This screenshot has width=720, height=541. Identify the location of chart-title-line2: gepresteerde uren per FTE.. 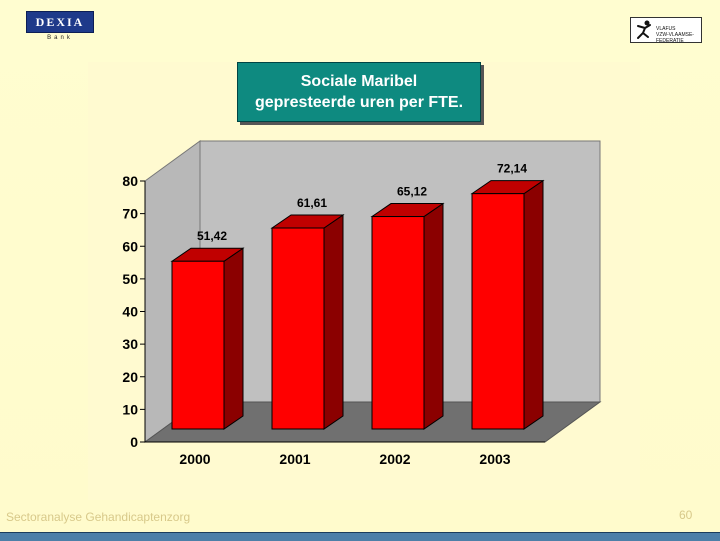
(359, 102).